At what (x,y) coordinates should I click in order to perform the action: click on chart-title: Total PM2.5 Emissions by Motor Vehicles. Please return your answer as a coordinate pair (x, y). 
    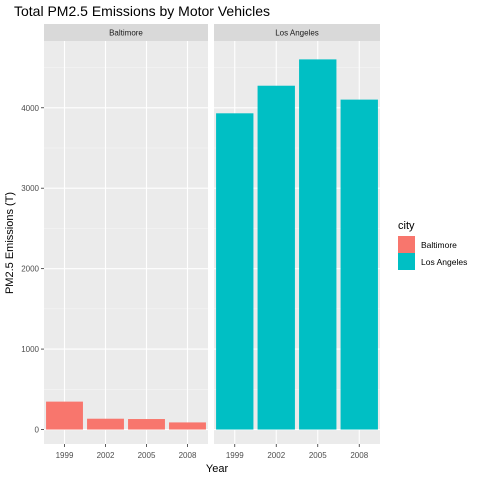
    Looking at the image, I should click on (142, 11).